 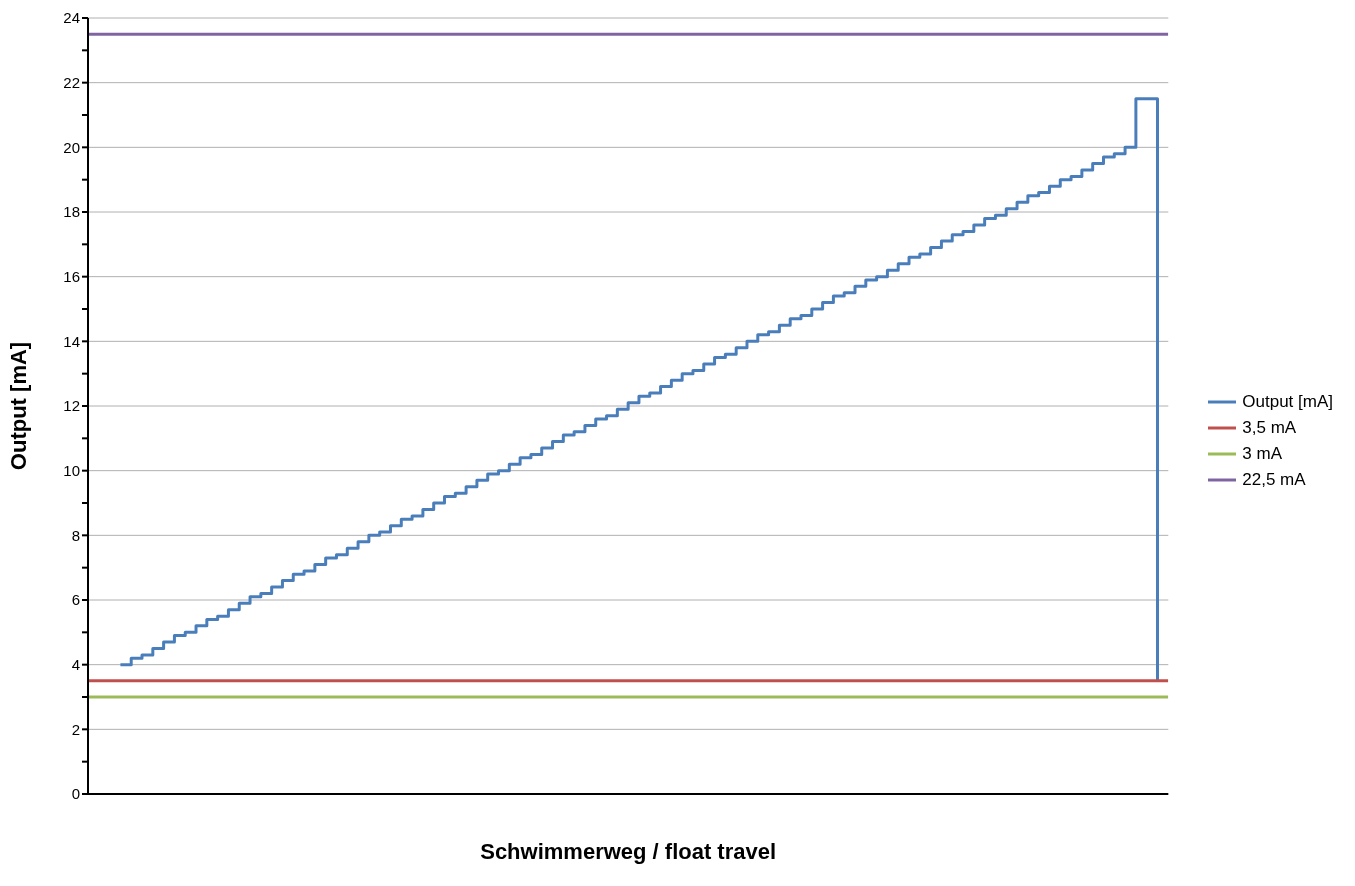 I want to click on y-tick-label: 22, so click(x=71, y=82).